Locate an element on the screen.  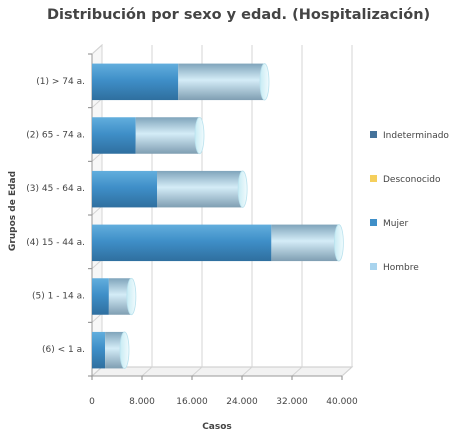
legend-label-mujer: Mujer is located at coordinates (396, 224).